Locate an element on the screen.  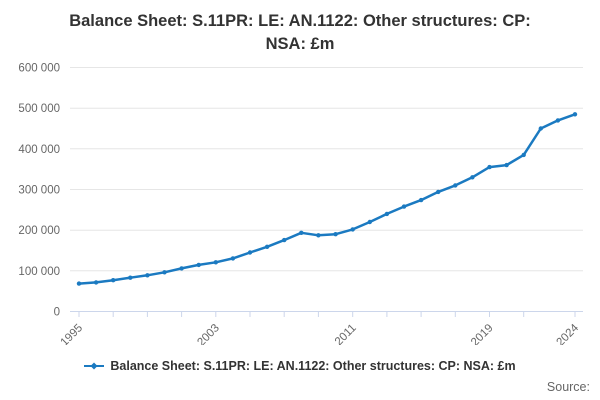
y-axis-tick-label: 500 000 is located at coordinates (39, 109).